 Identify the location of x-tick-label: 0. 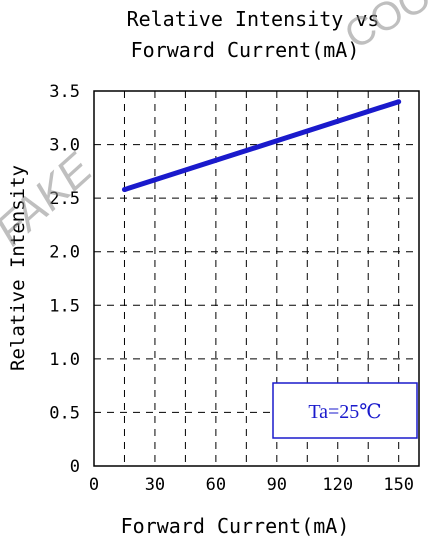
(94, 485).